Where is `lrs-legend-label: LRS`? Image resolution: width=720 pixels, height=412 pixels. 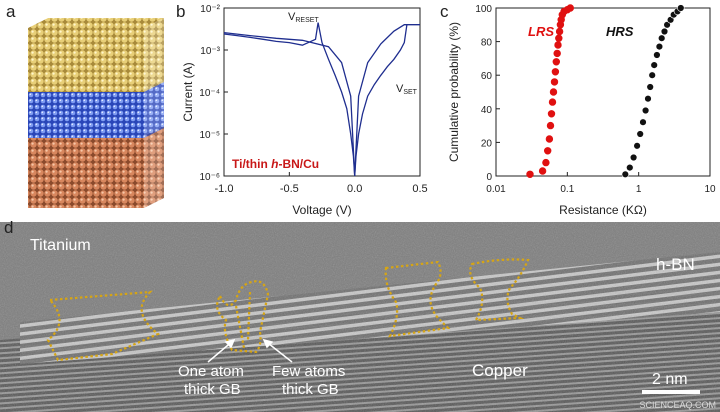
lrs-legend-label: LRS is located at coordinates (541, 31).